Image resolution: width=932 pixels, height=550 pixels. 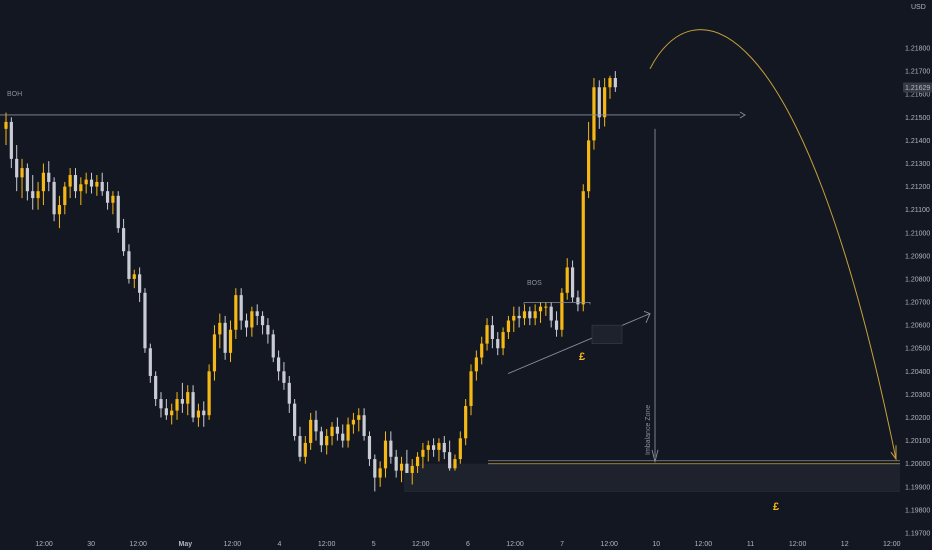 I want to click on price-tick-label: 1.21700, so click(x=917, y=72).